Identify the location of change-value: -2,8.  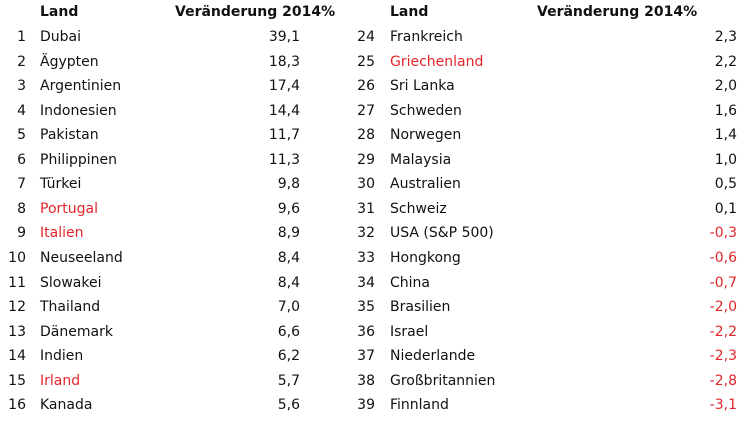
(723, 380).